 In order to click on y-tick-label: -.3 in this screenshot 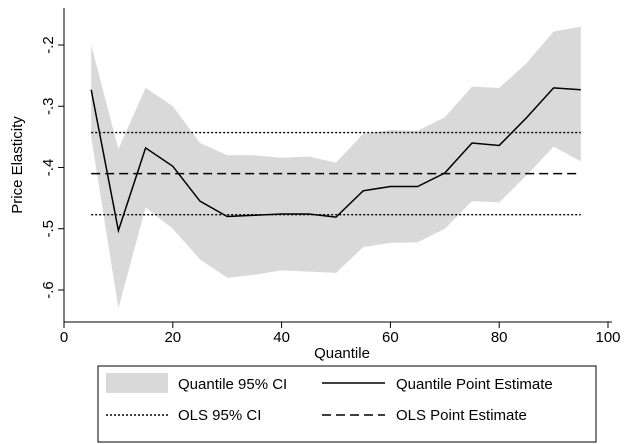, I will do `click(48, 106)`.